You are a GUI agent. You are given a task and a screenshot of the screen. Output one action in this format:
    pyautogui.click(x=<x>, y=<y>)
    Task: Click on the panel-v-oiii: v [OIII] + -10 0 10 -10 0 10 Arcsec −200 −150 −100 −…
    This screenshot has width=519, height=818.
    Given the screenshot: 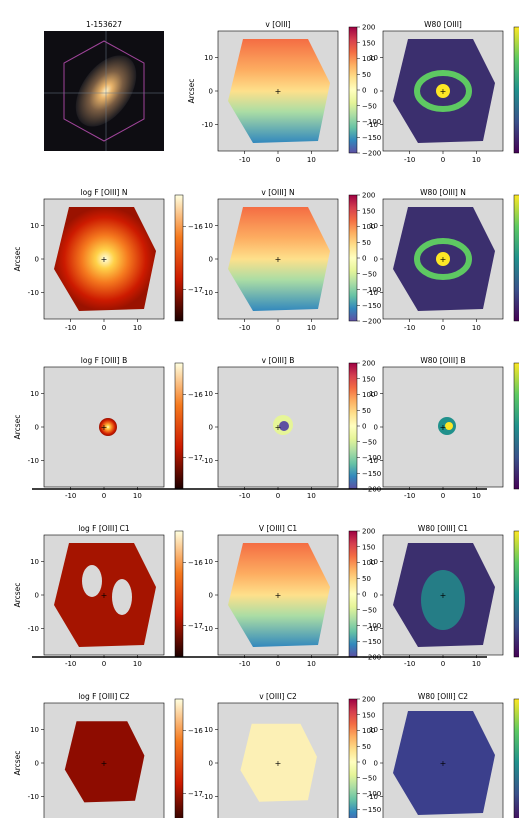 What is the action you would take?
    pyautogui.click(x=284, y=92)
    